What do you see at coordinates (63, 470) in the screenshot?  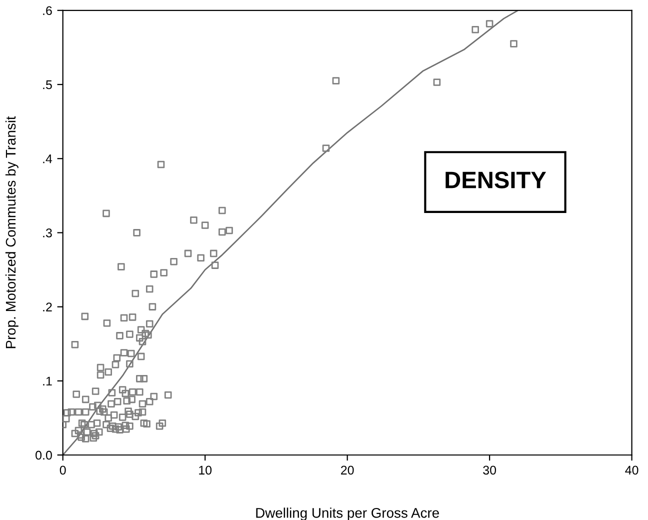 I see `x-tick-label: 0` at bounding box center [63, 470].